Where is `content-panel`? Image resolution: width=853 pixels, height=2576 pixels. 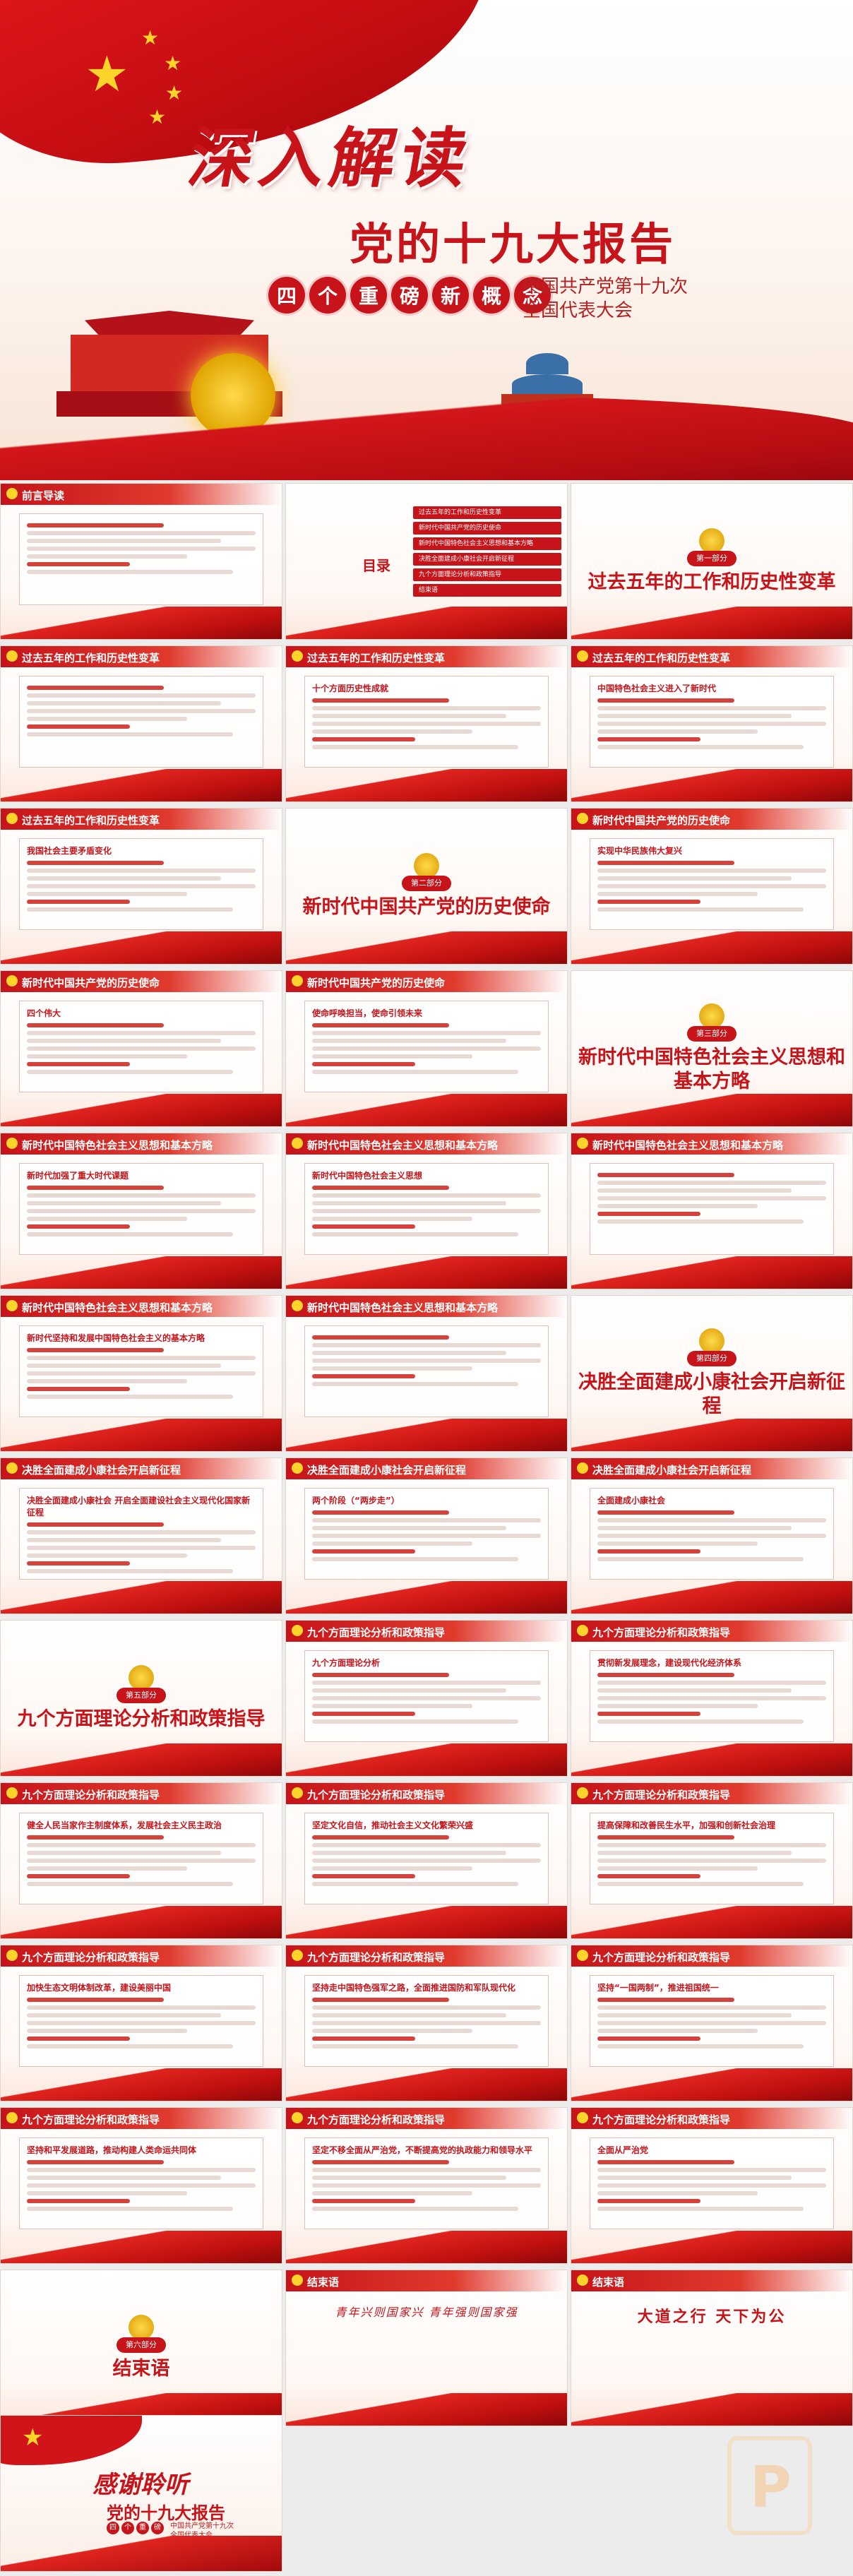 content-panel is located at coordinates (141, 559).